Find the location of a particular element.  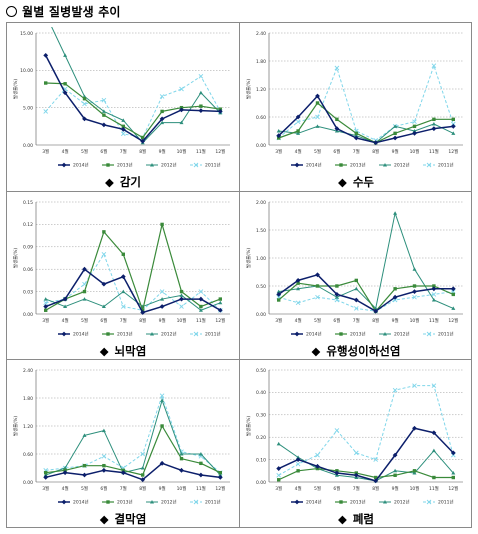

chart-caption: ◆ 뇌막염 is located at coordinates (123, 351).